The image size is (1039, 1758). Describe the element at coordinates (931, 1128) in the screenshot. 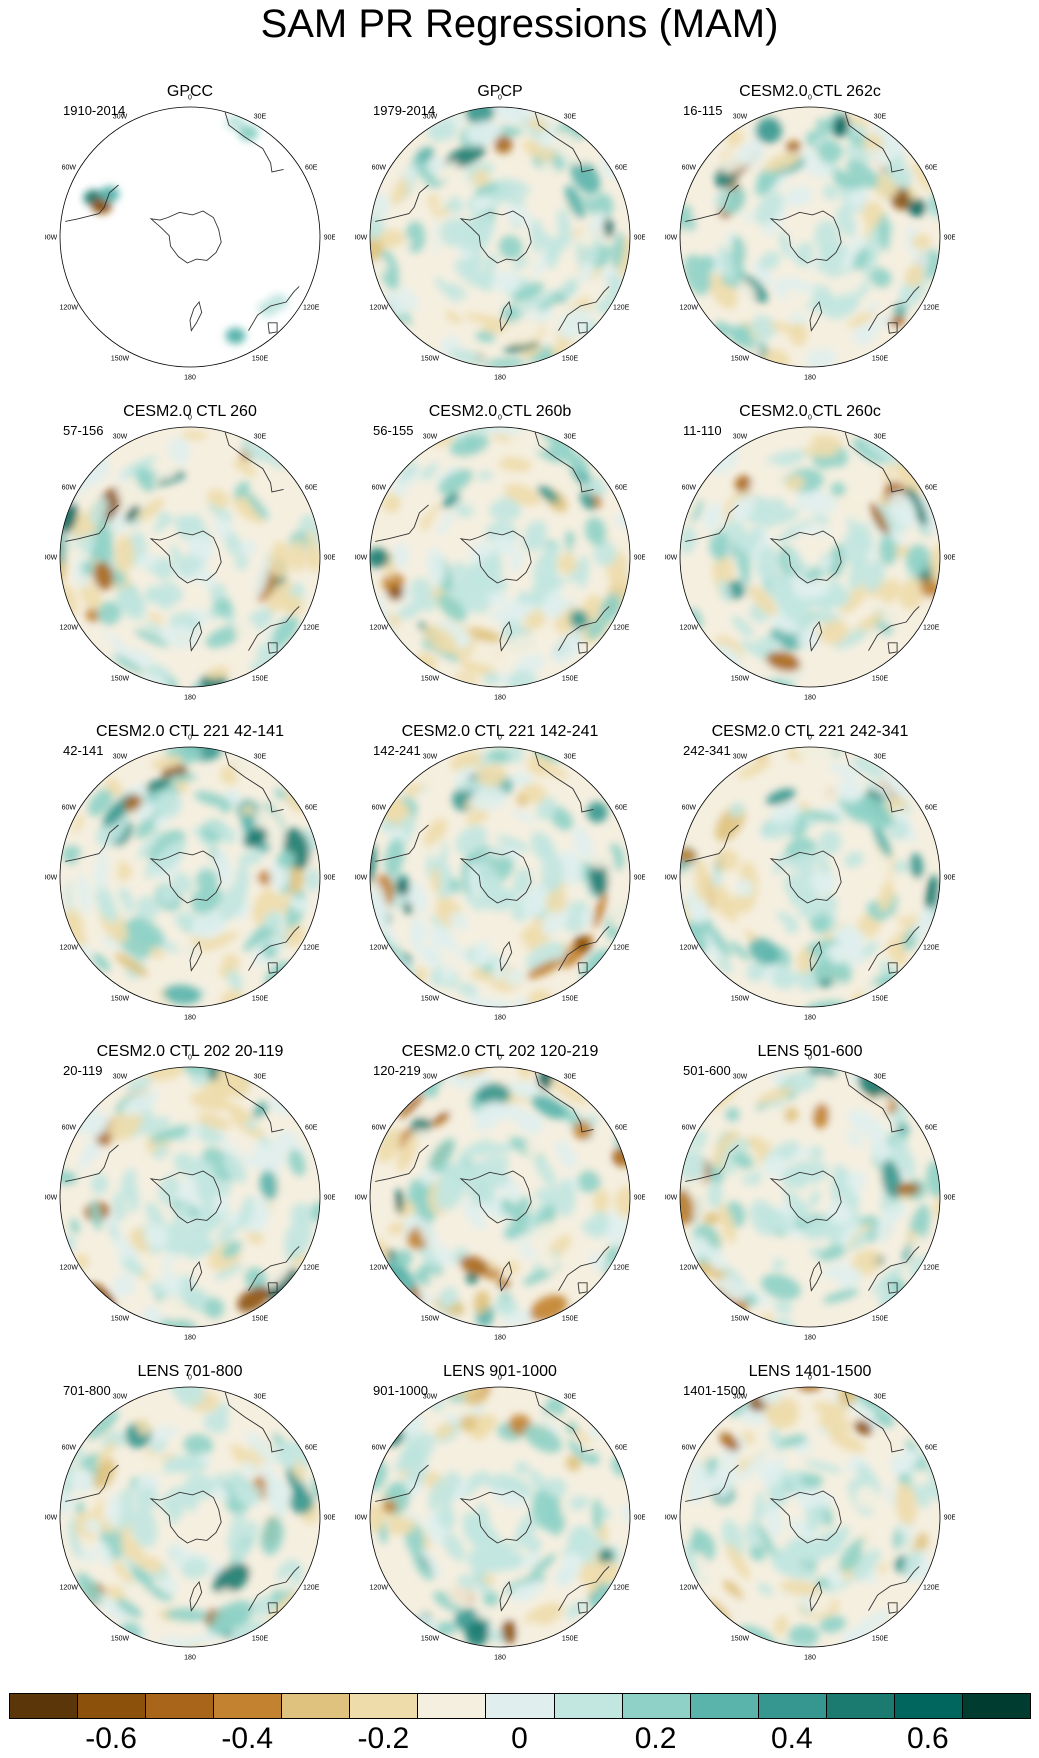

I see `longitude-label: 60E` at that location.